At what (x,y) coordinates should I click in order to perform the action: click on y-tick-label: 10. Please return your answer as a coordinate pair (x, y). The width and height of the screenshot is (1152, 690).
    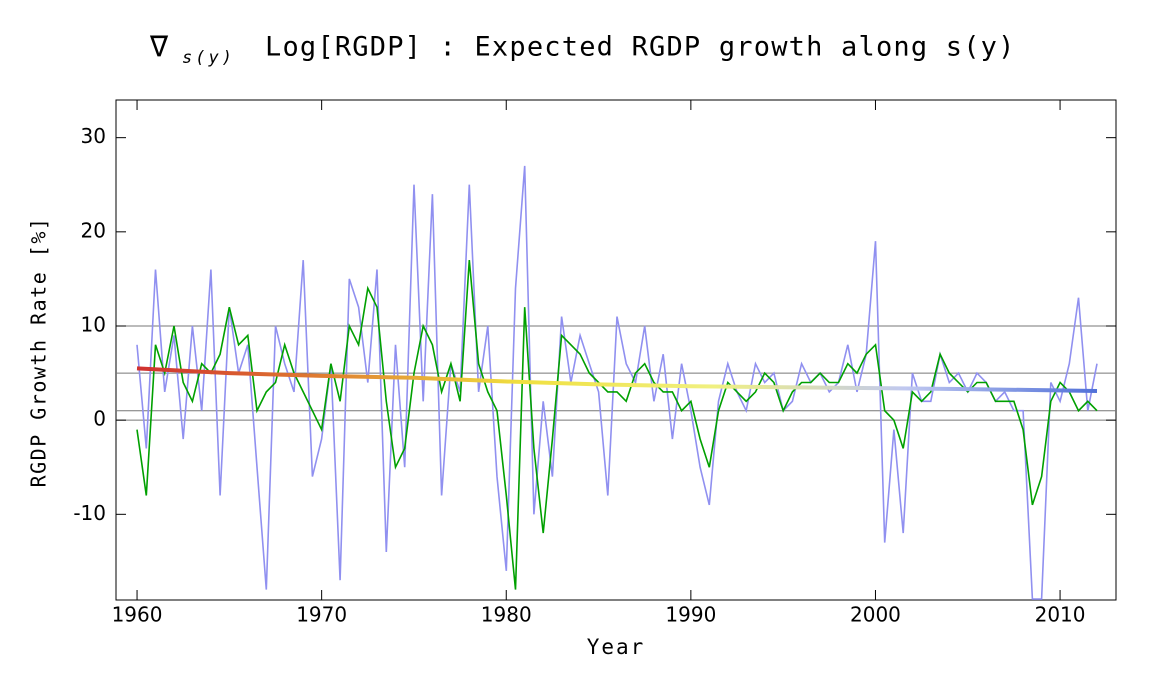
    Looking at the image, I should click on (93, 324).